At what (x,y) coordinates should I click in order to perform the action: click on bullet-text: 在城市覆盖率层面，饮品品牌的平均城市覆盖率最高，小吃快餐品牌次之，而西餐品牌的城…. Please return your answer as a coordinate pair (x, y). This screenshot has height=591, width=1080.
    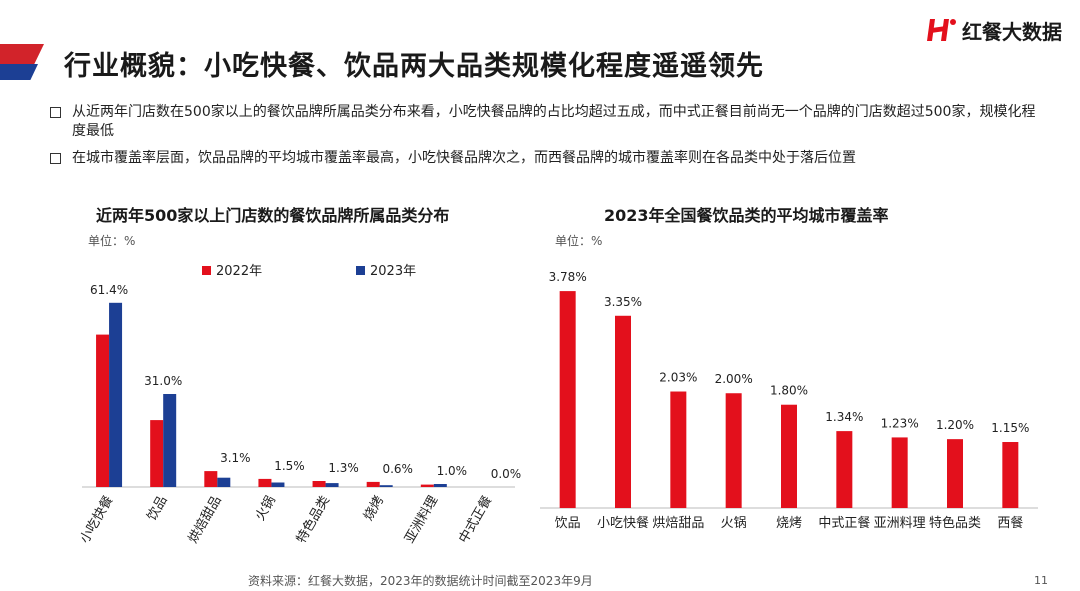
    Looking at the image, I should click on (464, 158).